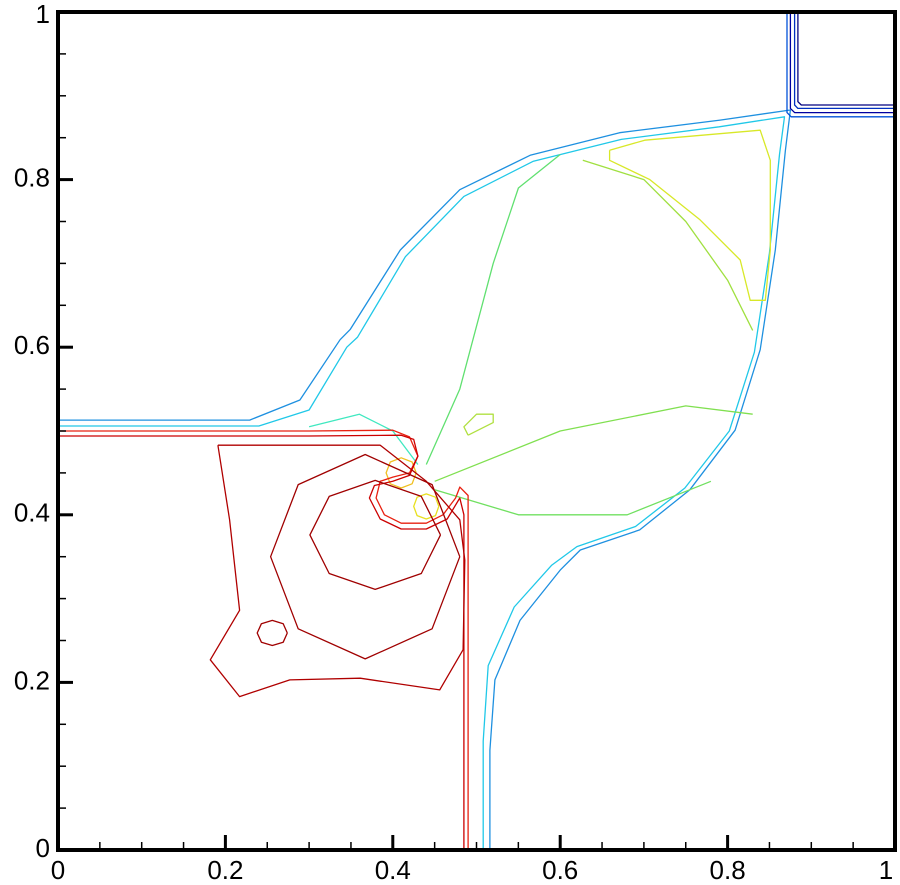 The width and height of the screenshot is (900, 885). I want to click on x-tick-label: 0.8, so click(728, 870).